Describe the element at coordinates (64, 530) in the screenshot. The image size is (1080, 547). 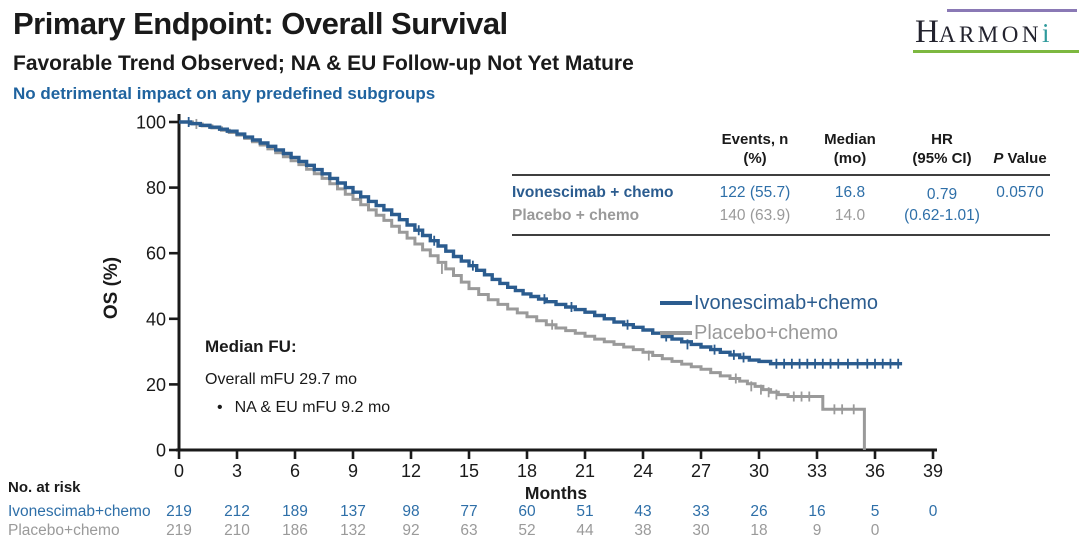
I see `at-risk-label-placebo: Placebo+chemo` at that location.